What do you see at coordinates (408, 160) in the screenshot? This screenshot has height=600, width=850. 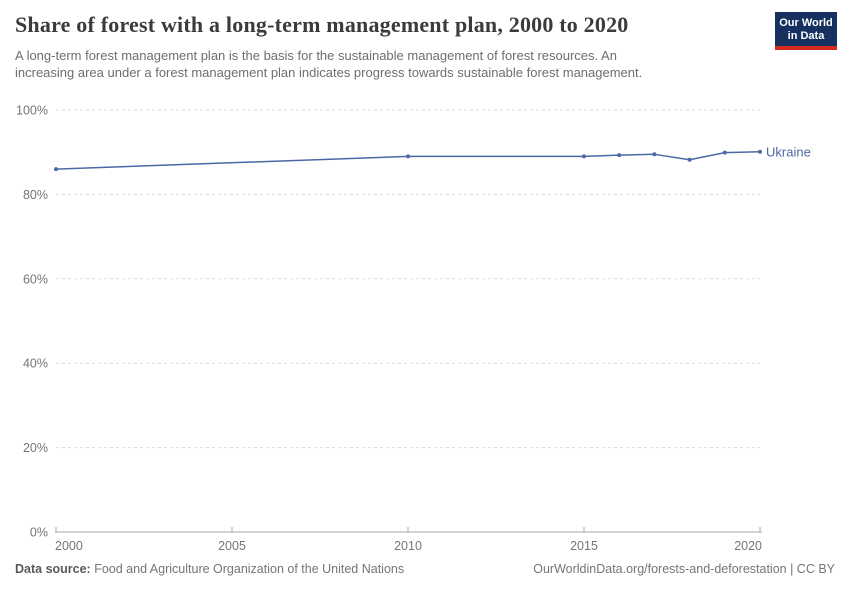 I see `series-line-ukraine` at bounding box center [408, 160].